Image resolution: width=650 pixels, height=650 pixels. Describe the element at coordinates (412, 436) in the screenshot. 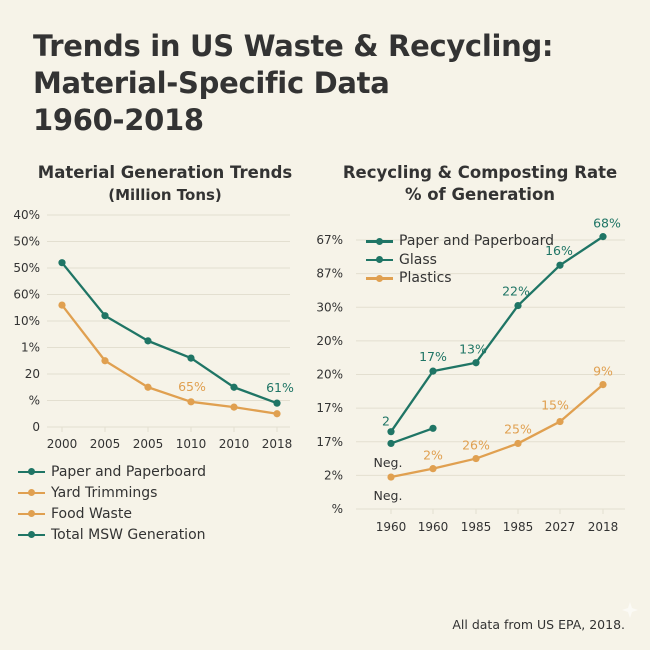

I see `series-line-glass` at that location.